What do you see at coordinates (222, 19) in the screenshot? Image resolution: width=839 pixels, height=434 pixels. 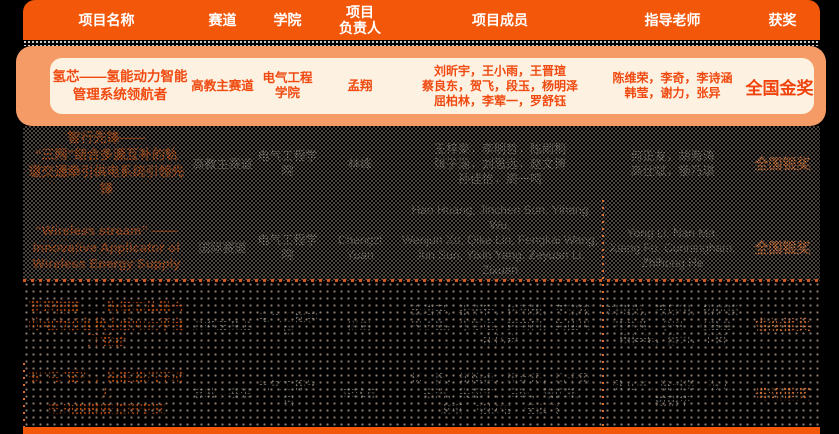 I see `column-header-track: 赛道` at bounding box center [222, 19].